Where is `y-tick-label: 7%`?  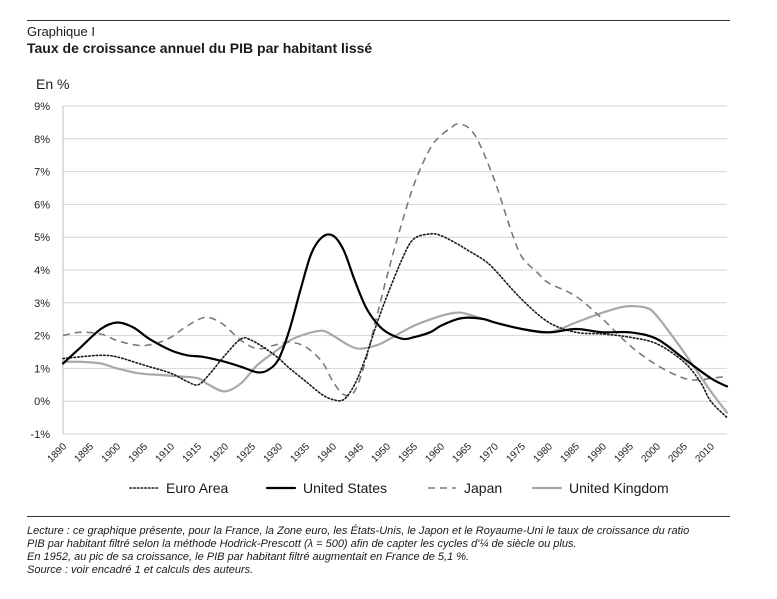
y-tick-label: 7% is located at coordinates (42, 173).